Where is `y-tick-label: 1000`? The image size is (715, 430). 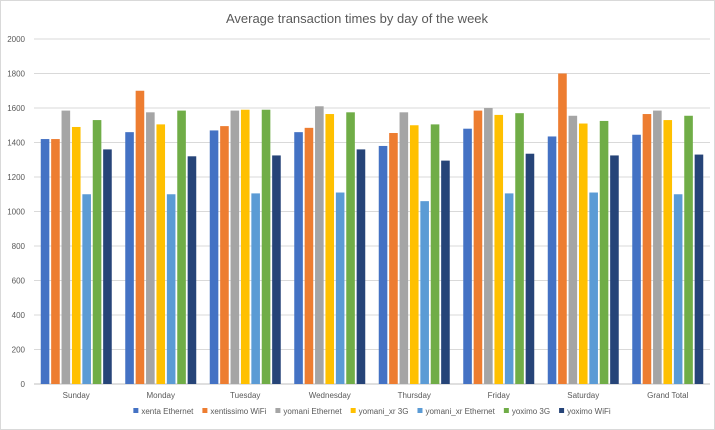
y-tick-label: 1000 is located at coordinates (16, 212).